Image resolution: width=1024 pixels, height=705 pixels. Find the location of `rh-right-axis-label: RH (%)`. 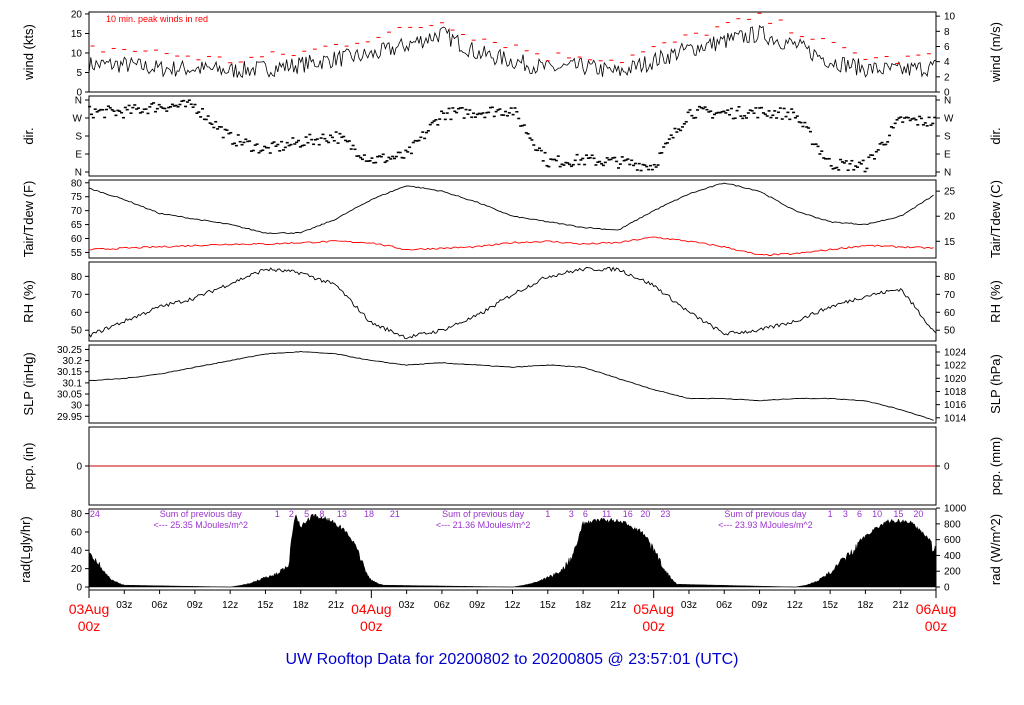

rh-right-axis-label: RH (%) is located at coordinates (995, 301).